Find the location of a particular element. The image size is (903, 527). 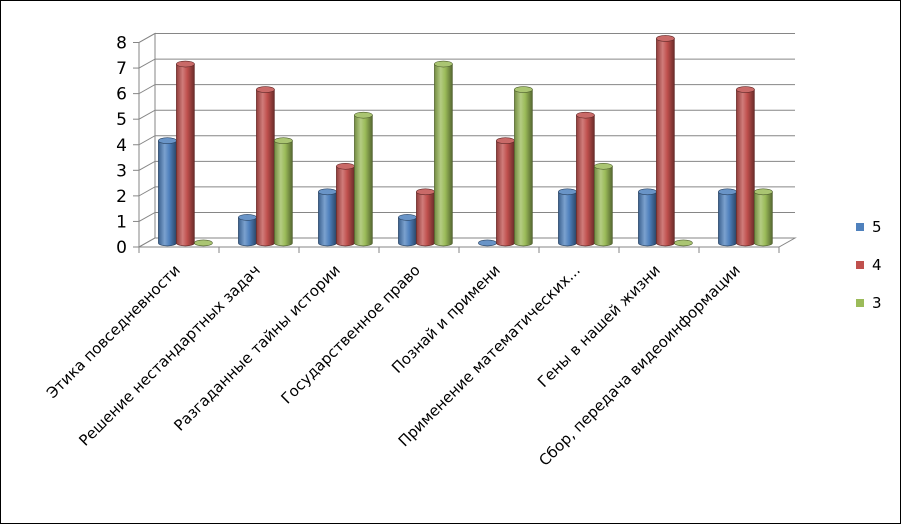

legend-label: 3 is located at coordinates (877, 303).